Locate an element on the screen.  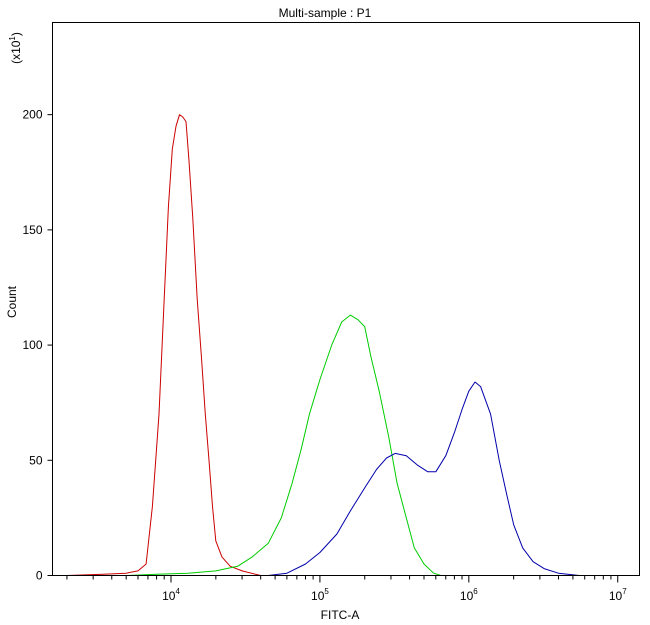
x-tick-label: 10⁷ is located at coordinates (618, 595).